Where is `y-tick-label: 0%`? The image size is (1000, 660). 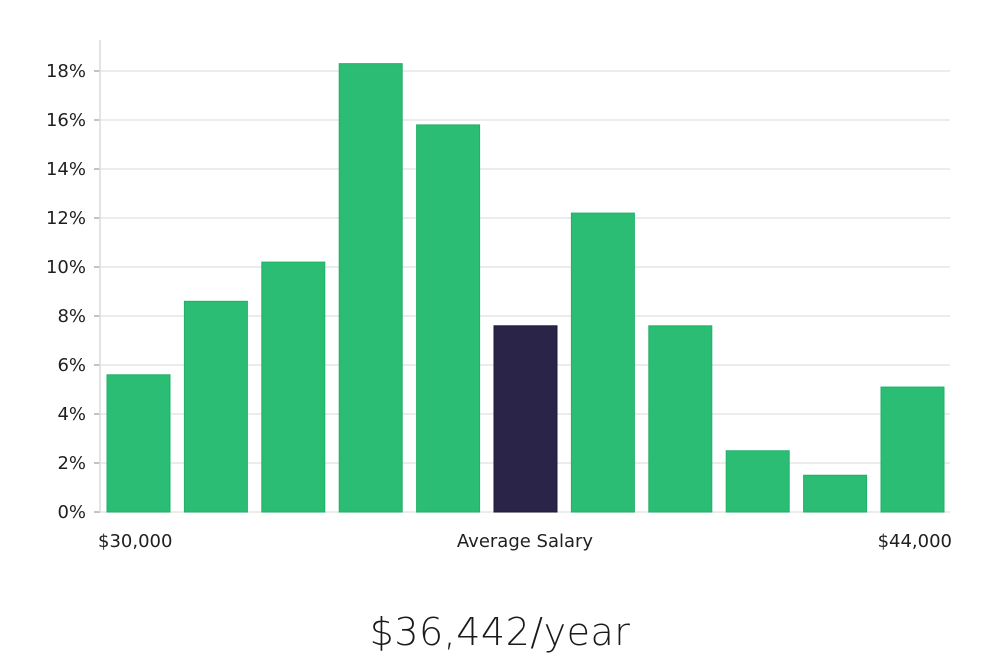 y-tick-label: 0% is located at coordinates (71, 512).